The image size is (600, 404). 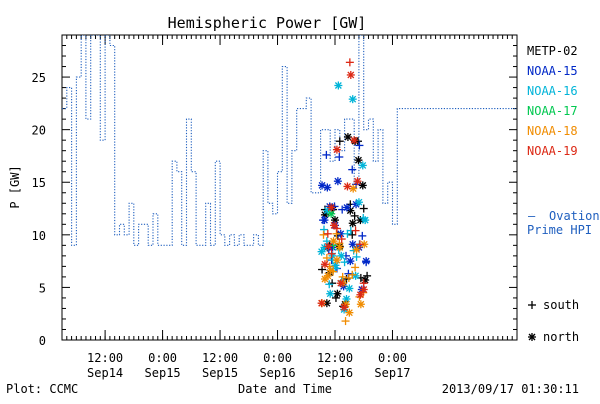 What do you see at coordinates (574, 216) in the screenshot?
I see `ovation-legend-line1: Ovation` at bounding box center [574, 216].